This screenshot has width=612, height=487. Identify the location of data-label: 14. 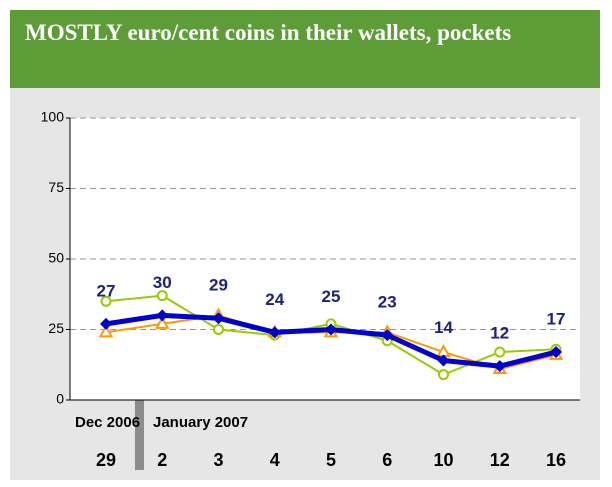
(443, 327).